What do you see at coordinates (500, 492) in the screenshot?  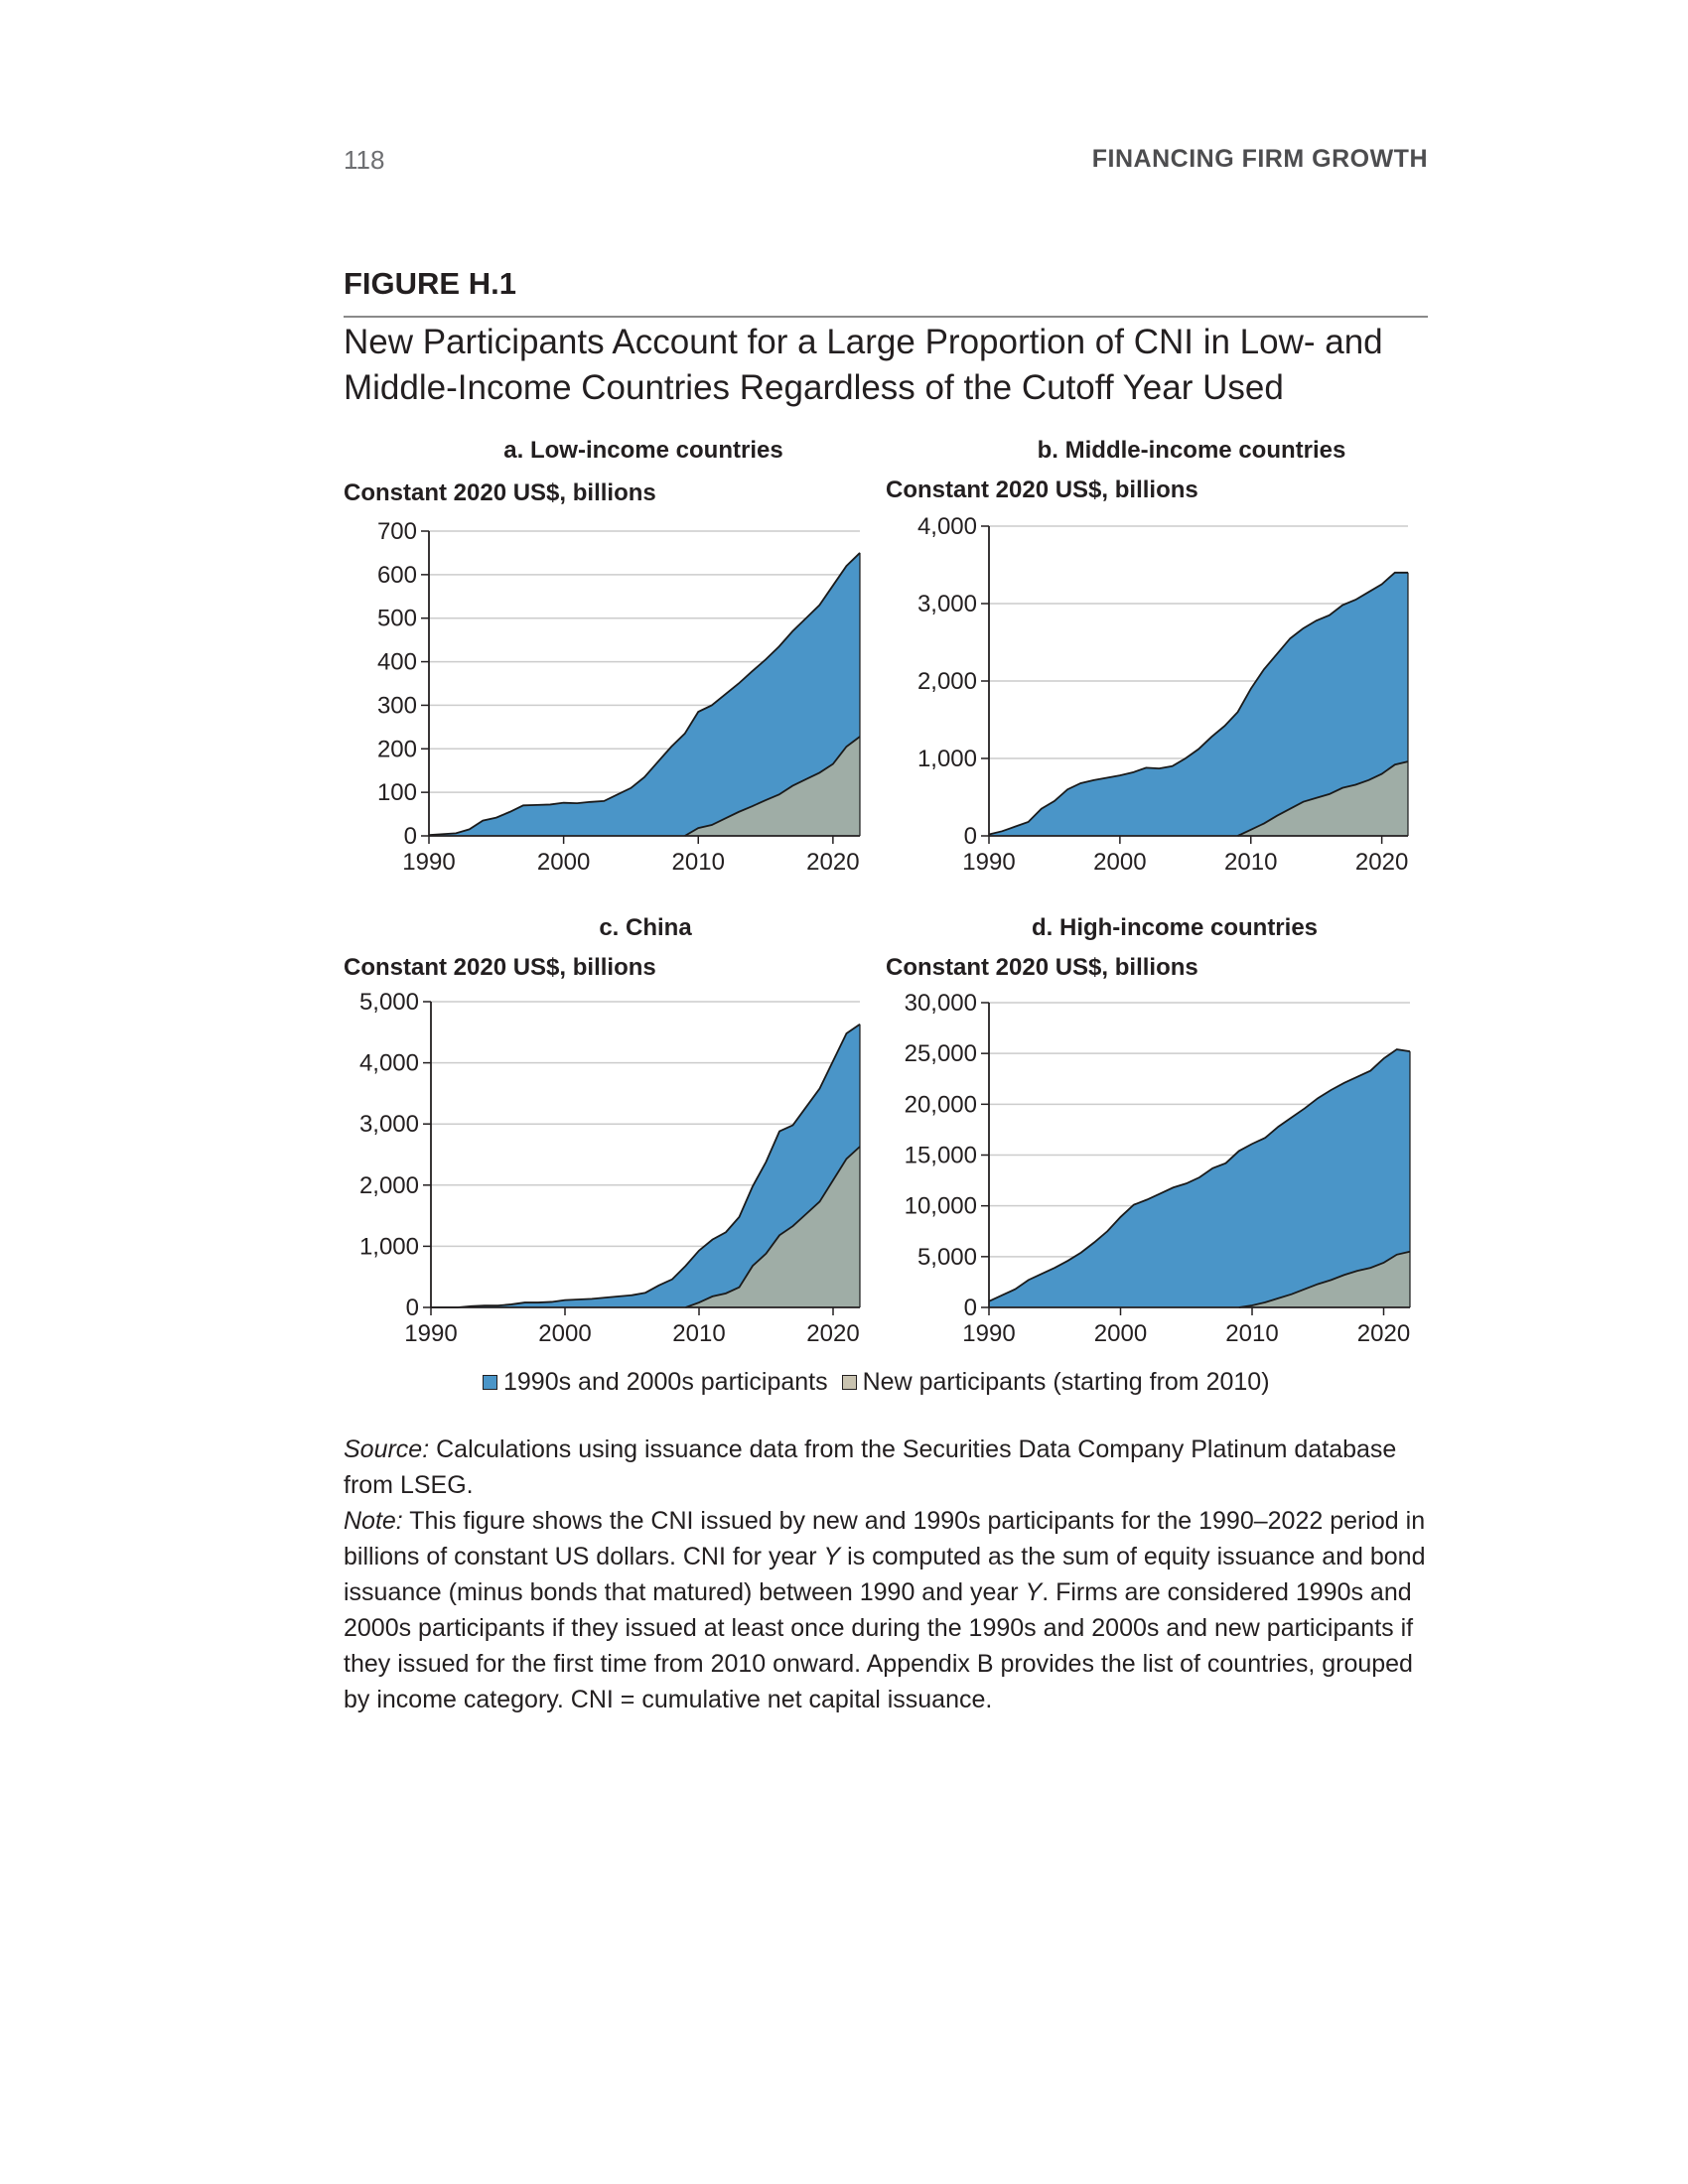 I see `panel-1-unit-label: Constant 2020 US$, billions` at bounding box center [500, 492].